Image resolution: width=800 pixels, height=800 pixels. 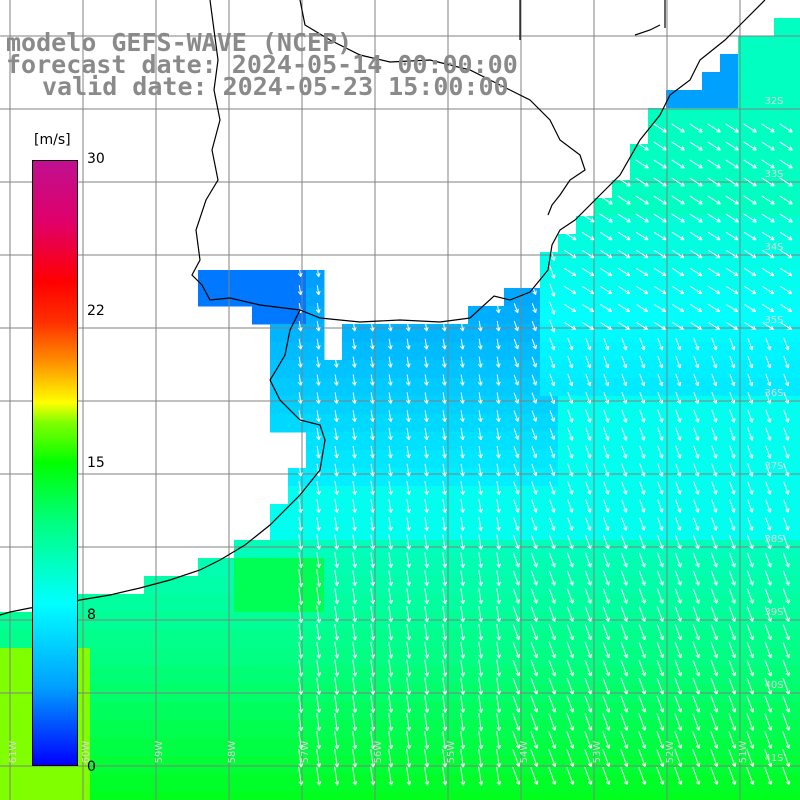 What do you see at coordinates (159, 752) in the screenshot?
I see `lon-label: 59W` at bounding box center [159, 752].